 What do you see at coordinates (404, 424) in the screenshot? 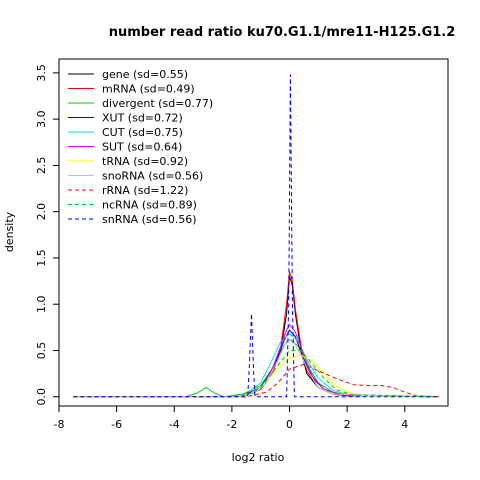
I see `x-tick-label: 4` at bounding box center [404, 424].